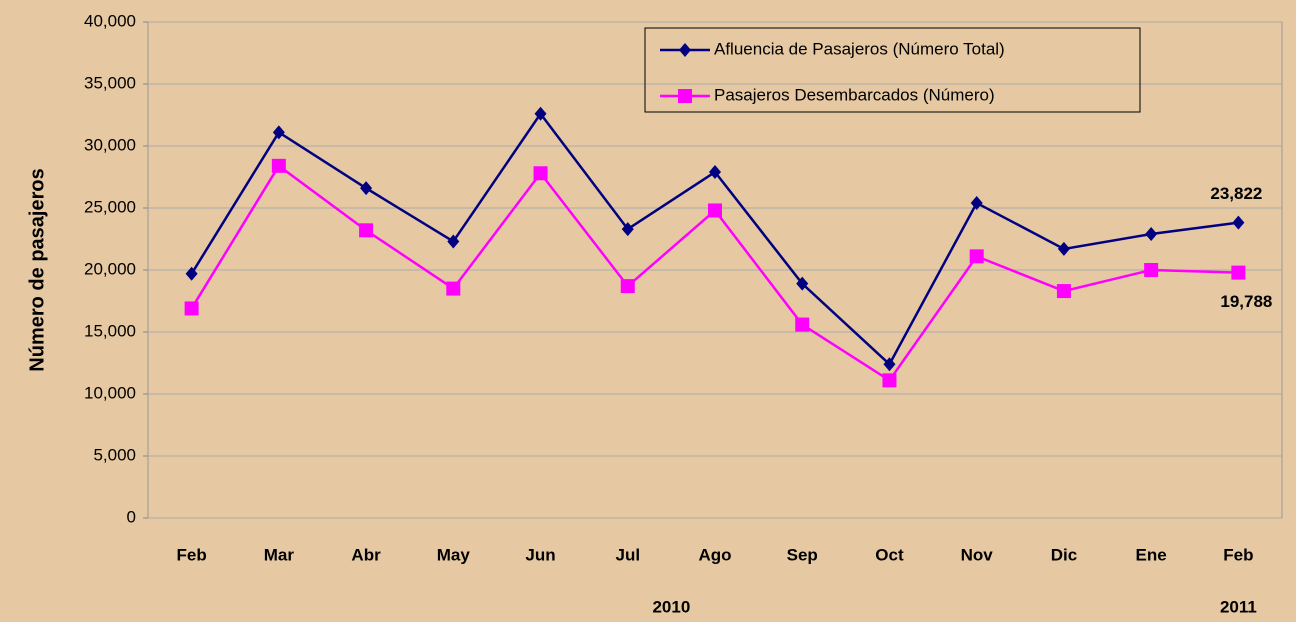 This screenshot has width=1296, height=622. I want to click on year-label: 2011, so click(1238, 606).